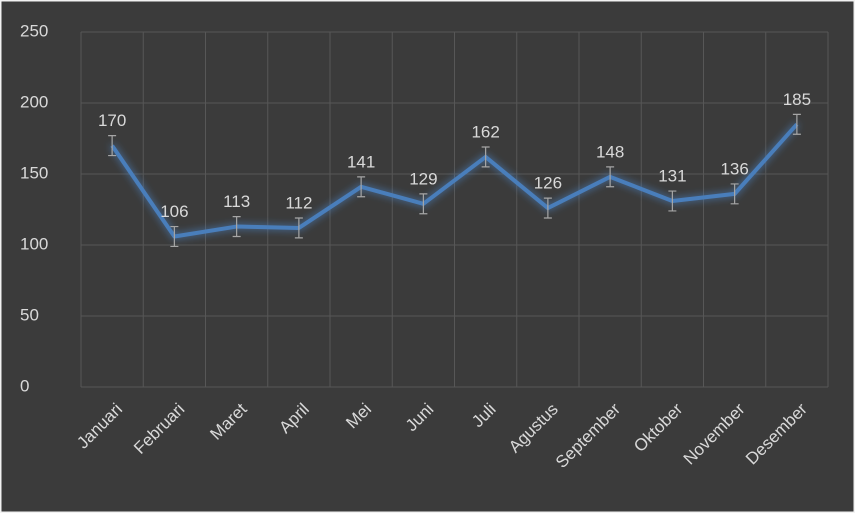  What do you see at coordinates (34, 243) in the screenshot?
I see `y-tick-label: 100` at bounding box center [34, 243].